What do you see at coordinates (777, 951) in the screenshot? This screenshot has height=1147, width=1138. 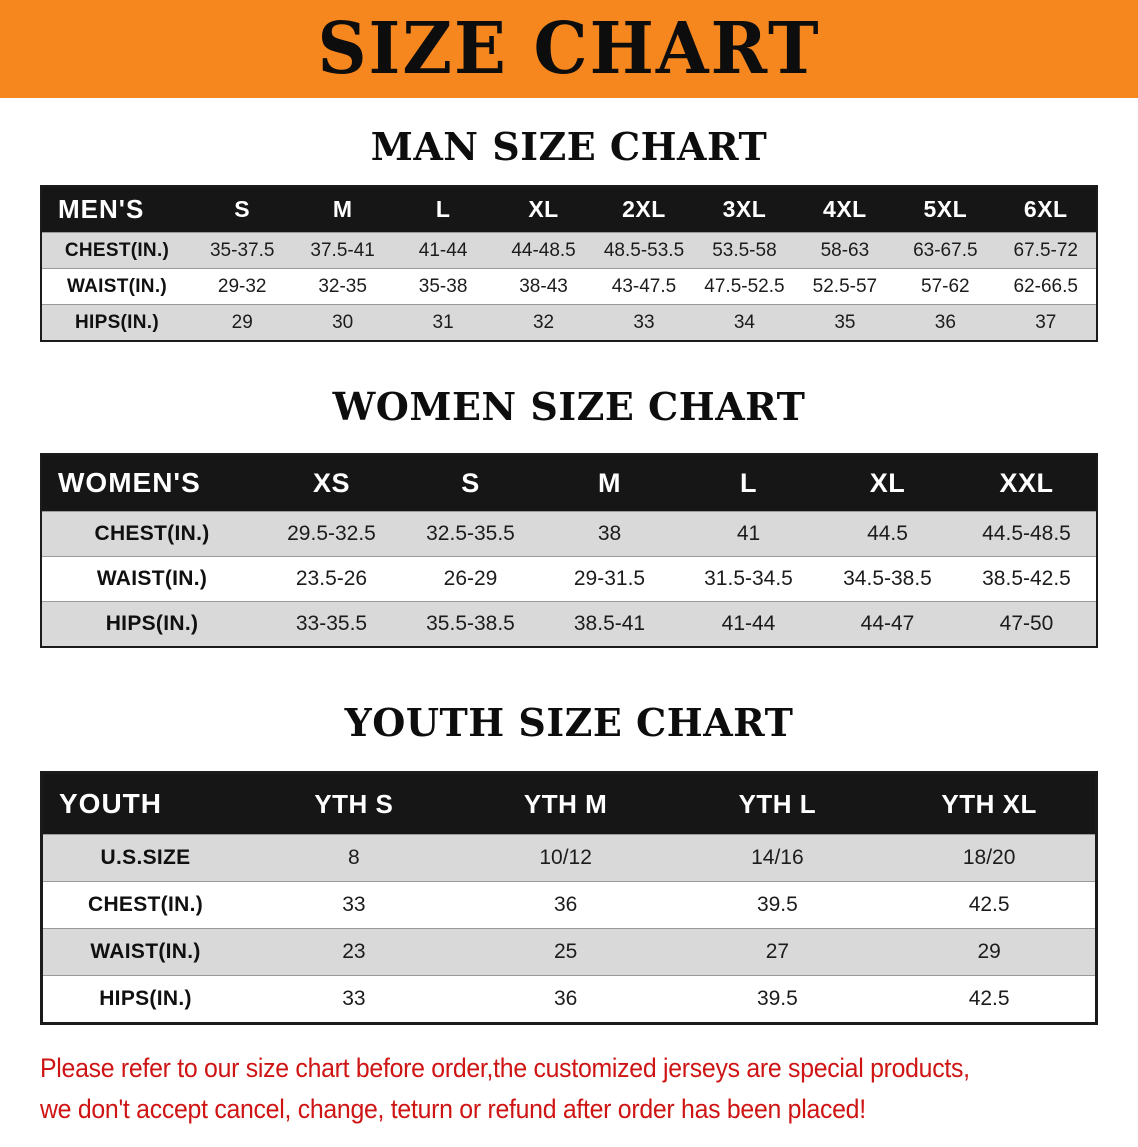 I see `table-cell: 27` at bounding box center [777, 951].